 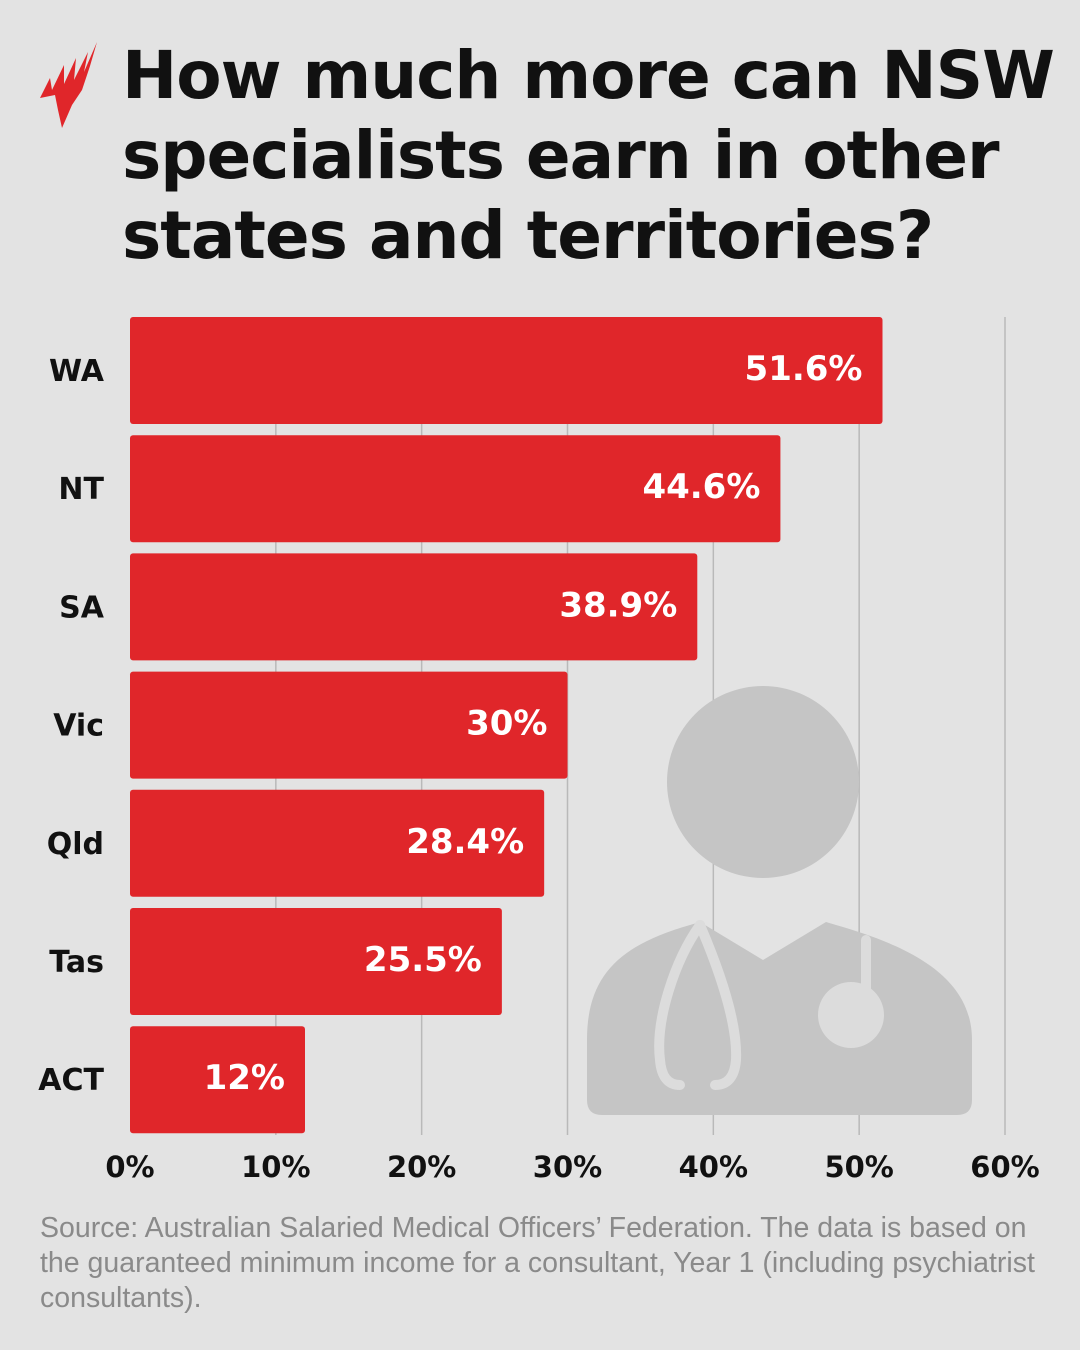 What do you see at coordinates (414, 607) in the screenshot?
I see `bar-sa` at bounding box center [414, 607].